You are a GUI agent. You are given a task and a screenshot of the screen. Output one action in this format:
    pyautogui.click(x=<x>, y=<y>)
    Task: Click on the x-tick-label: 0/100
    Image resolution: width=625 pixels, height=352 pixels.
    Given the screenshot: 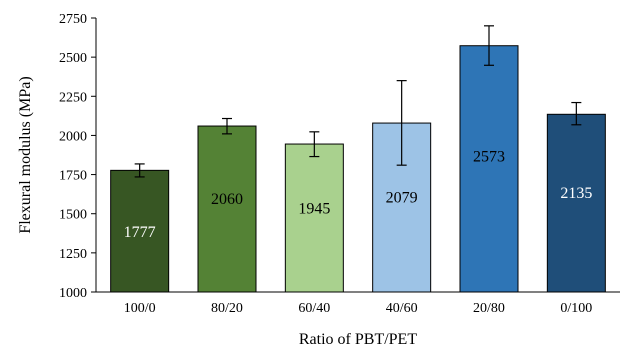 What is the action you would take?
    pyautogui.click(x=576, y=308)
    